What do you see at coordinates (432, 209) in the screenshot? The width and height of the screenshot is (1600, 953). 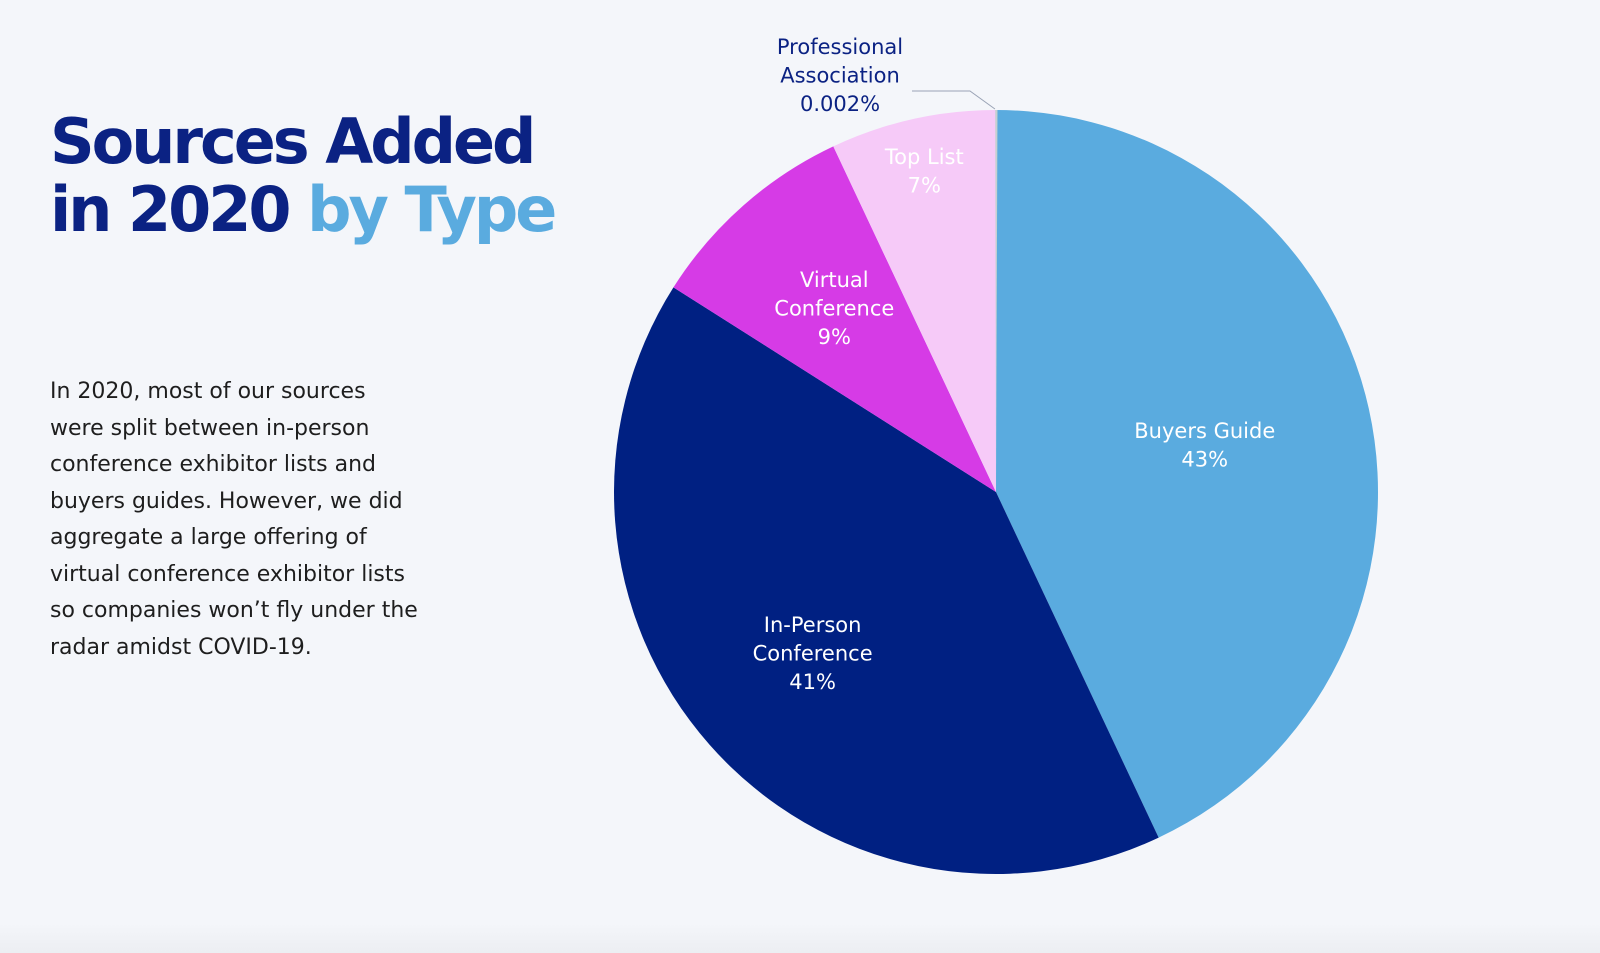 I see `title-part-3-accent: by Type` at bounding box center [432, 209].